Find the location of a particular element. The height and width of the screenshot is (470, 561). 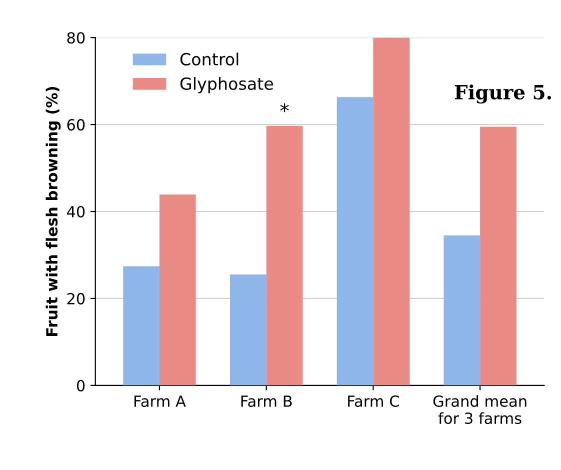

y-tick-label: 80 is located at coordinates (76, 38).